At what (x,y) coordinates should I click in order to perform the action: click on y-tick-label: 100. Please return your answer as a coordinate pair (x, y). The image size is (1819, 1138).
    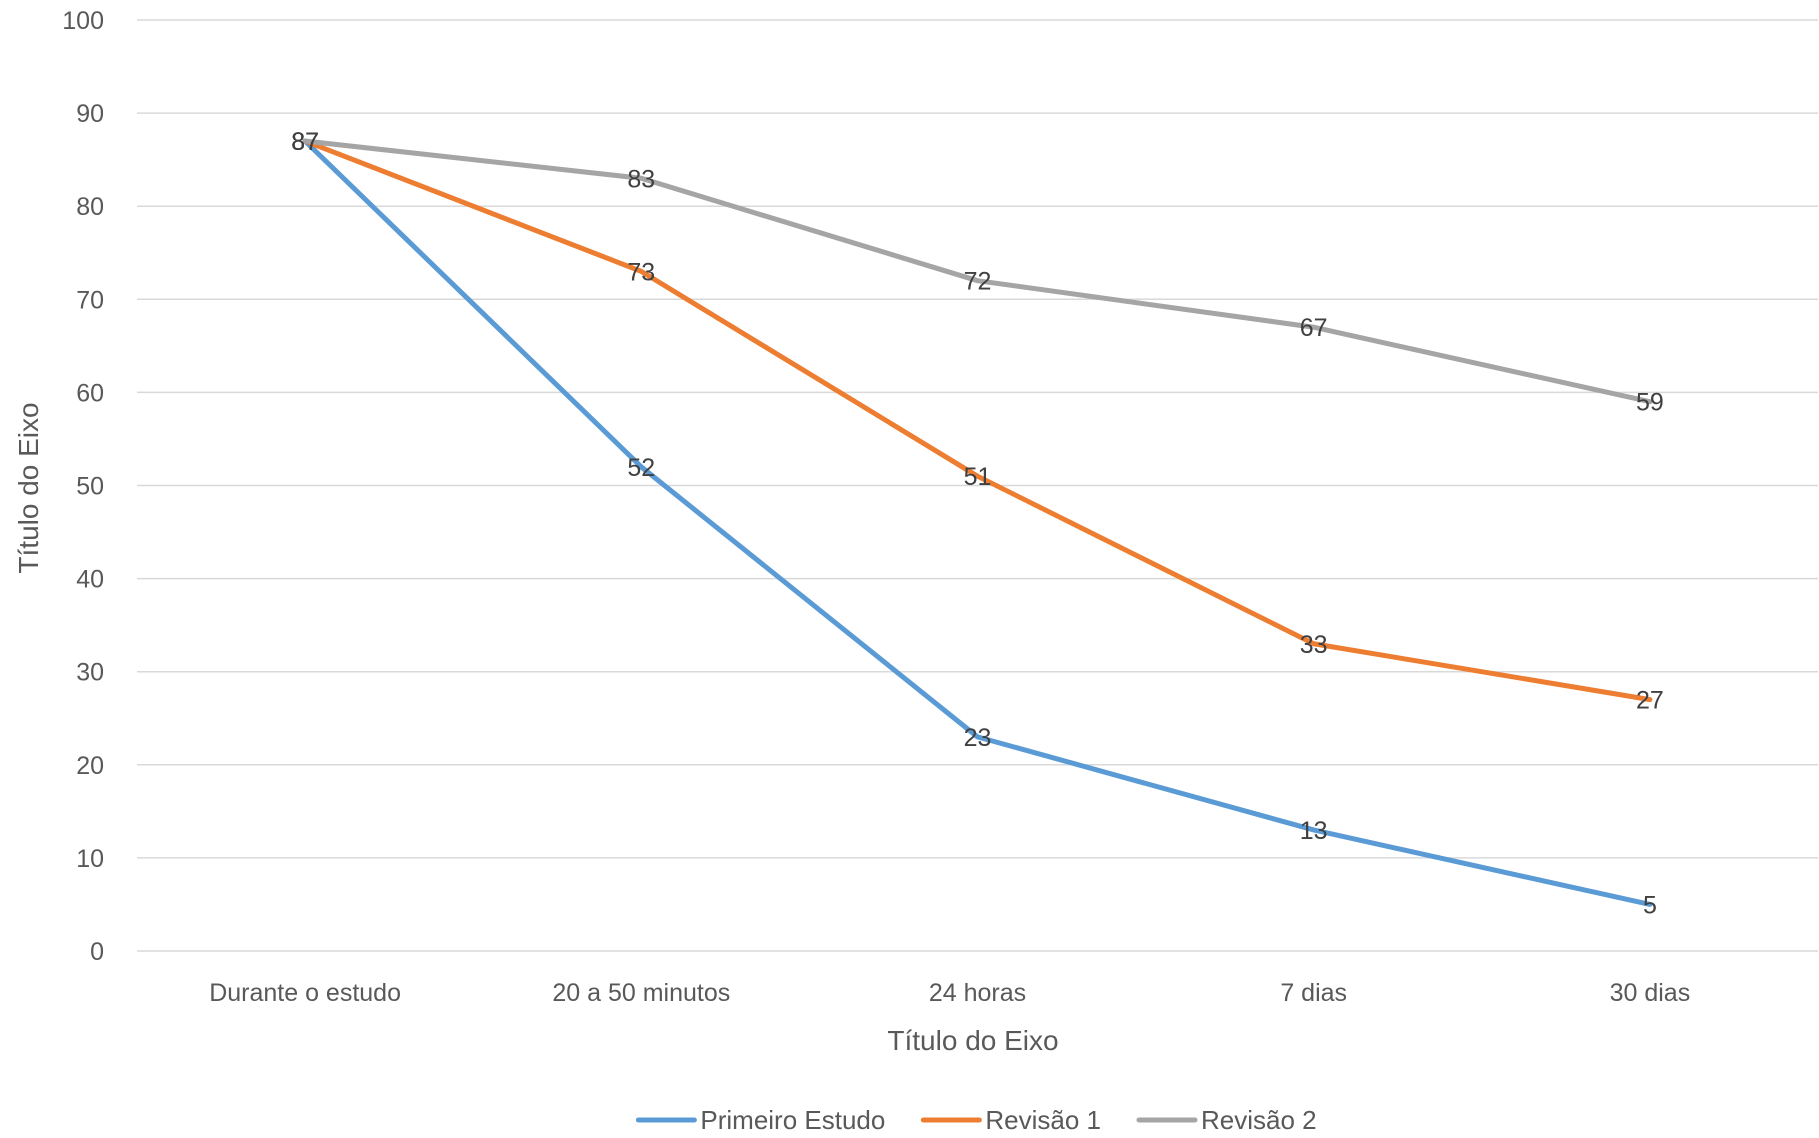
    Looking at the image, I should click on (83, 21).